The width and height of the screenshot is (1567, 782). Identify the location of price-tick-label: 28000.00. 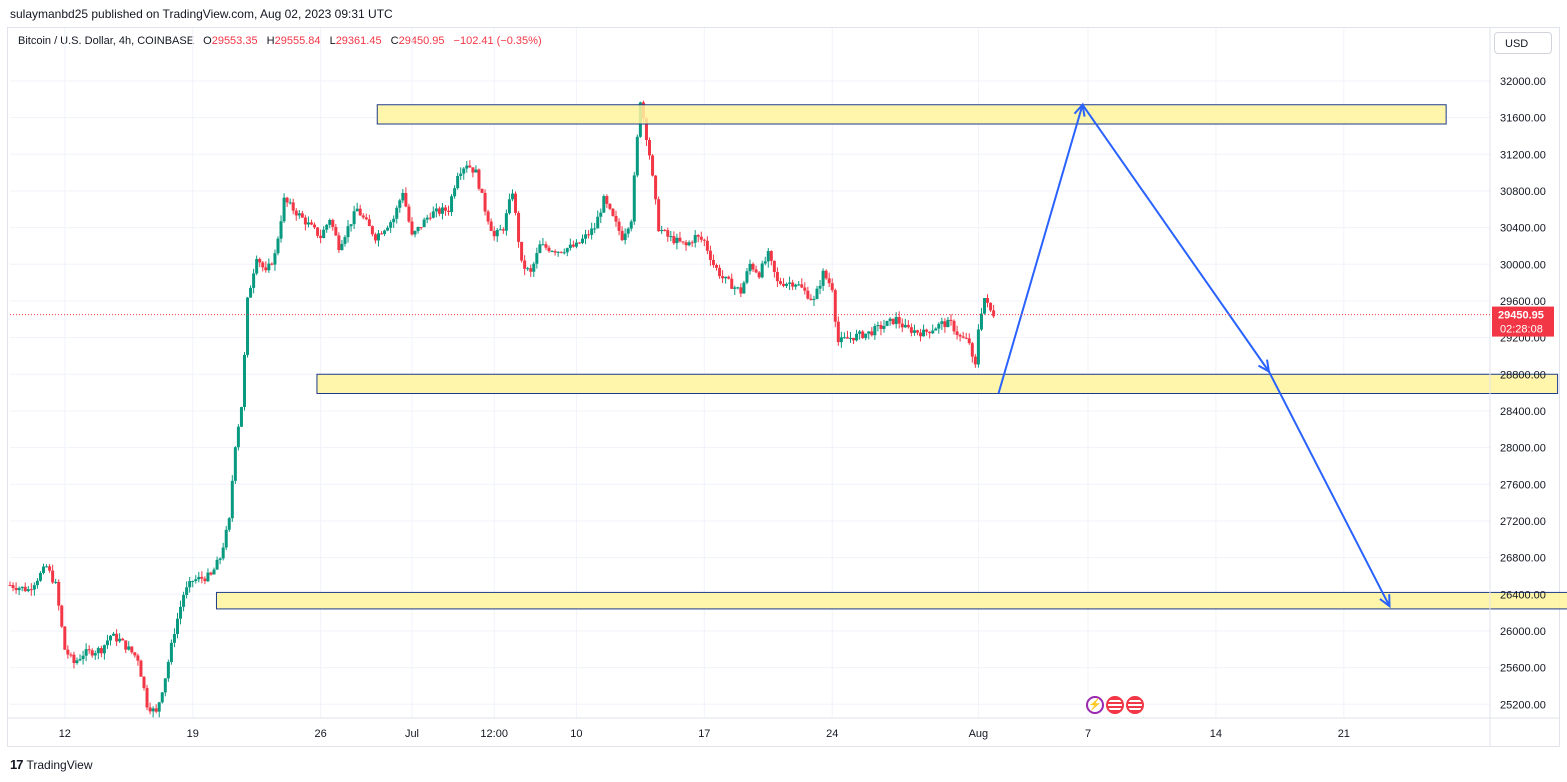
(1523, 449).